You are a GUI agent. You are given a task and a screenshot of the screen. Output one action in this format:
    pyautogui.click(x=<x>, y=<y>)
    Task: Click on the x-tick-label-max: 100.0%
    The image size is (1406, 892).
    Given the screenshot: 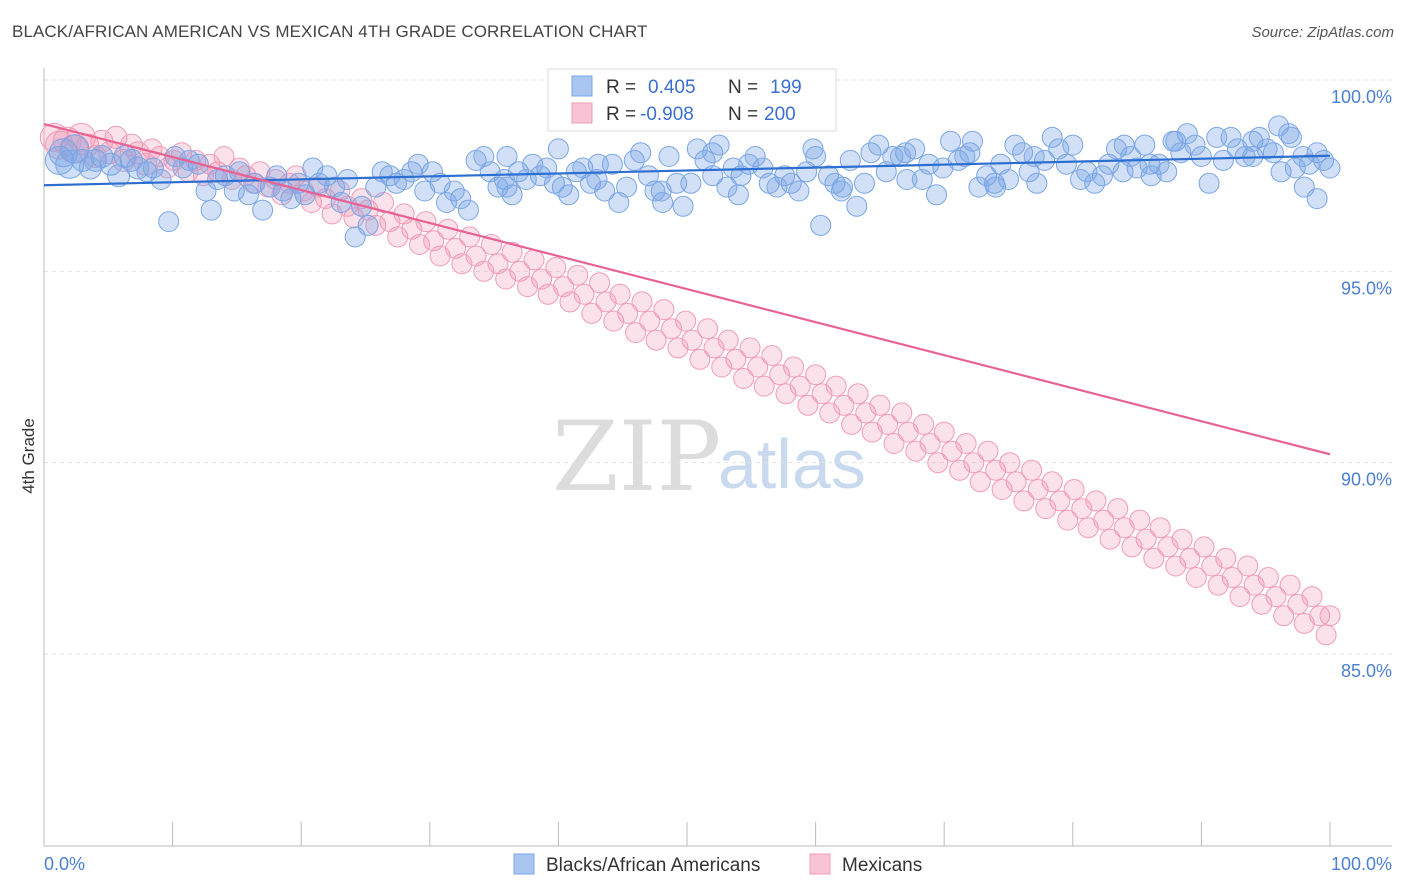 What is the action you would take?
    pyautogui.click(x=1361, y=864)
    